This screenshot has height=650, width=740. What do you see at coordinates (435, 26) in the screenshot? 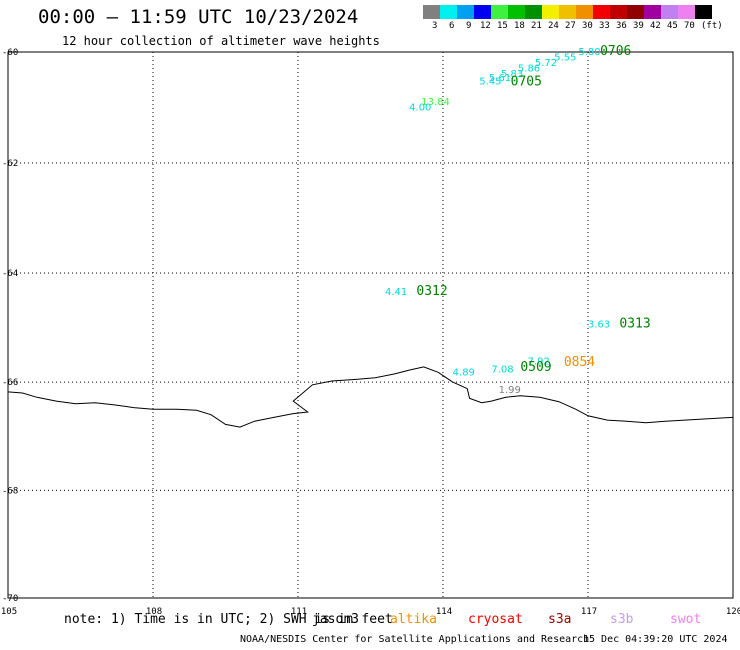
I see `color-scale-label: 3` at bounding box center [435, 26].